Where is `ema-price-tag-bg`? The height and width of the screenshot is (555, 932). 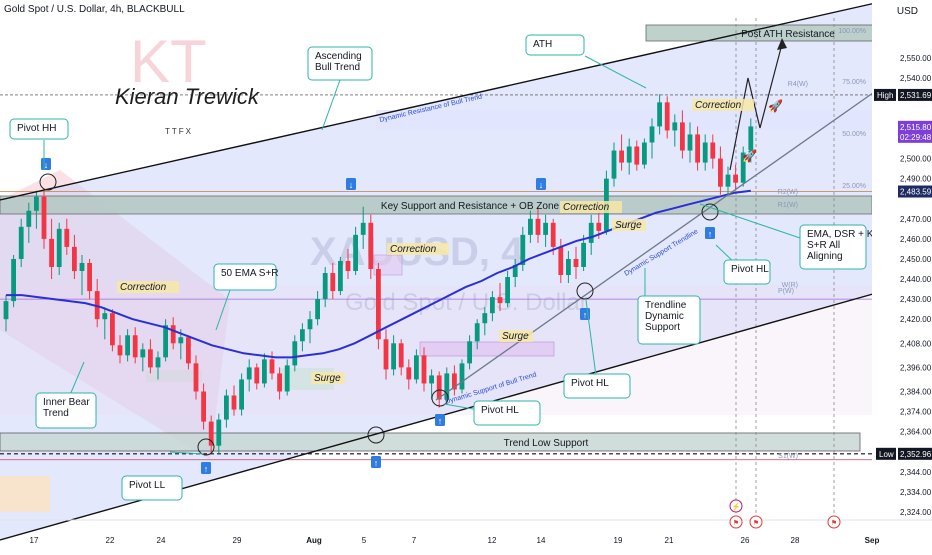
ema-price-tag-bg is located at coordinates (915, 191).